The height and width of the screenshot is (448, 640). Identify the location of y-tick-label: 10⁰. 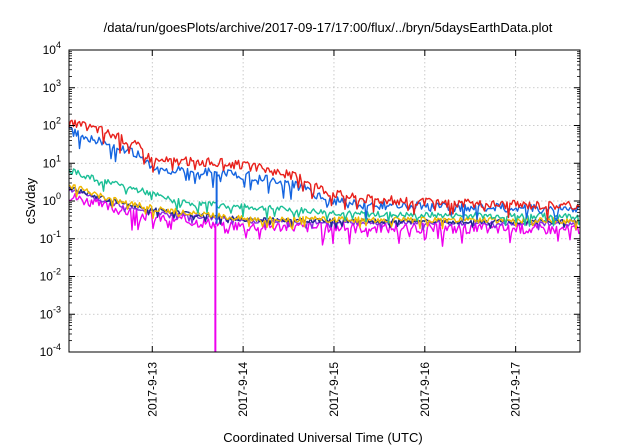
(52, 199).